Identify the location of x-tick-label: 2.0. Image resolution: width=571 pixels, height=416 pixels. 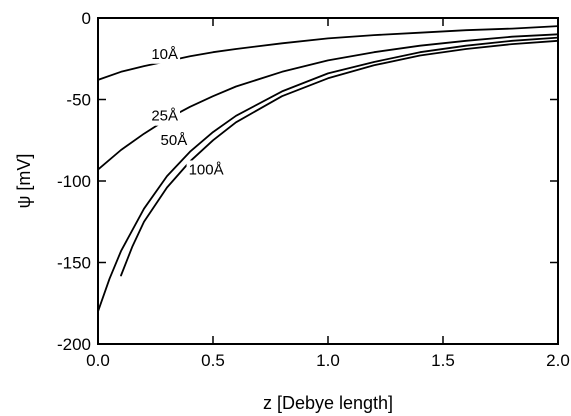
(558, 360).